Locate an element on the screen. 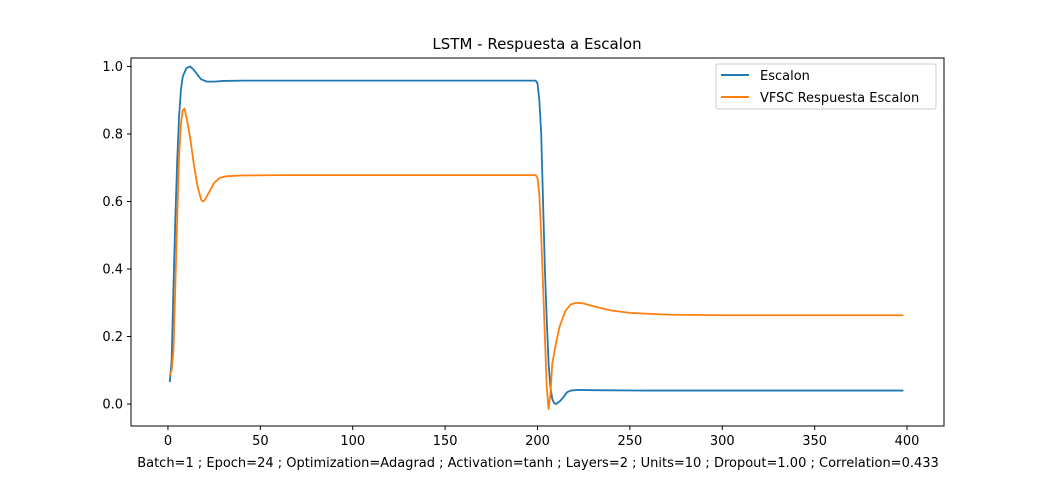  x-tick-label: 250 is located at coordinates (629, 441).